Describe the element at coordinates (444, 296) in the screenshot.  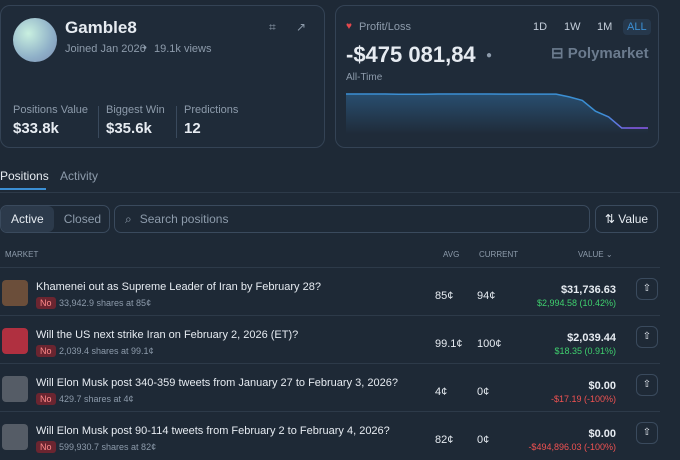
I see `avg: 85¢` at that location.